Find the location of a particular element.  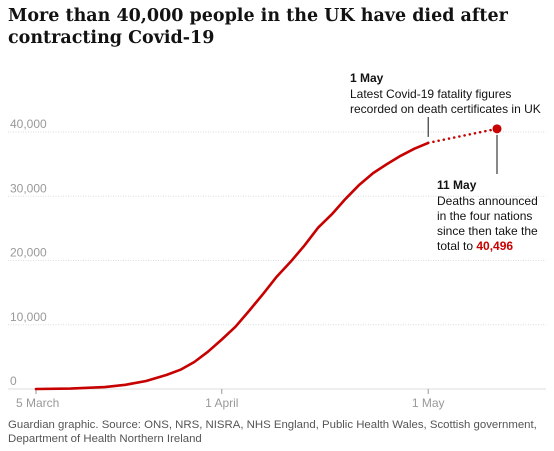

y-tick-label: 30,000 is located at coordinates (28, 188).